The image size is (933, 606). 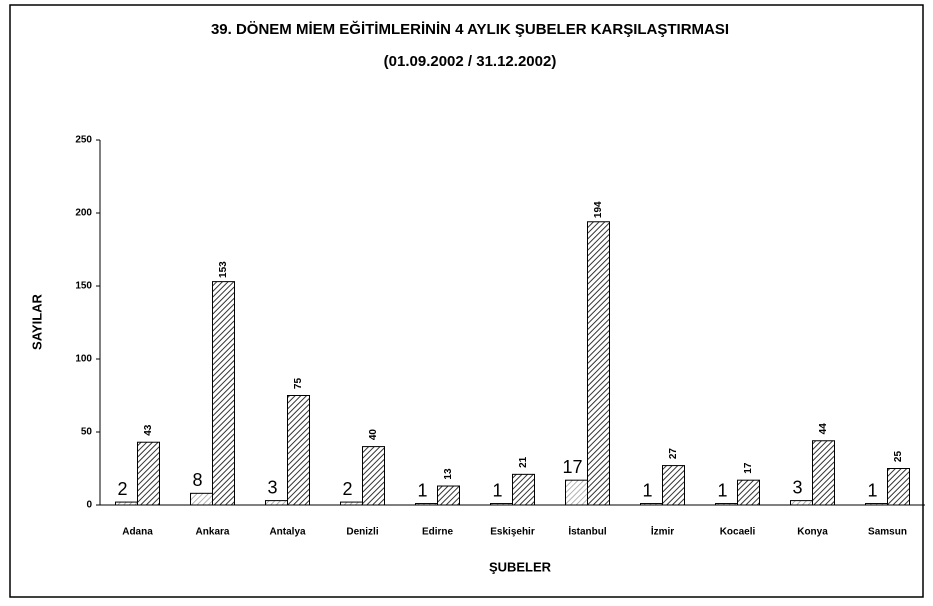 I want to click on y-tick-label: 0, so click(x=89, y=505).